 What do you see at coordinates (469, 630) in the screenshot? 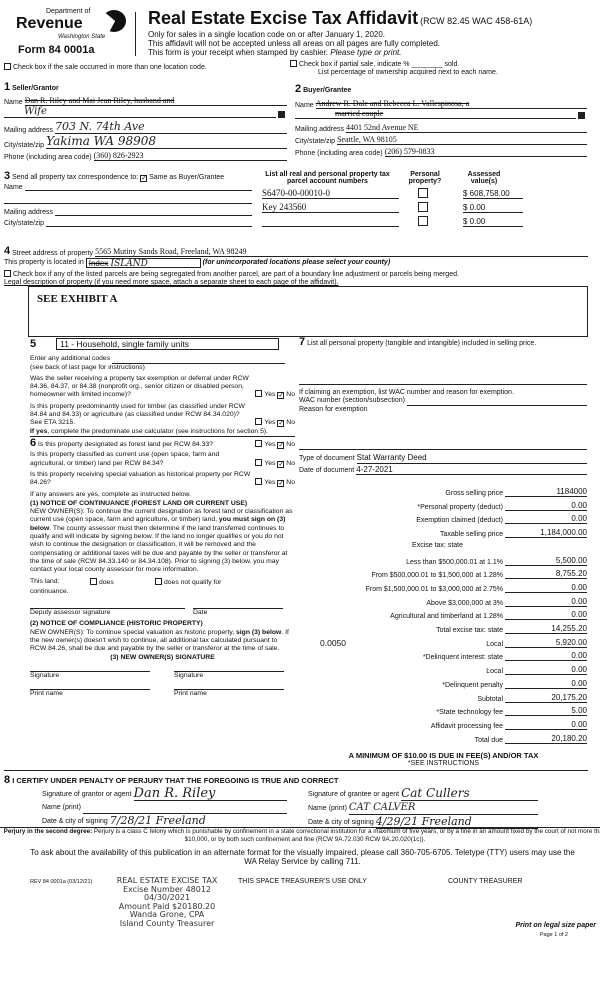
I see `finance-label: Total excise tax: state` at bounding box center [469, 630].